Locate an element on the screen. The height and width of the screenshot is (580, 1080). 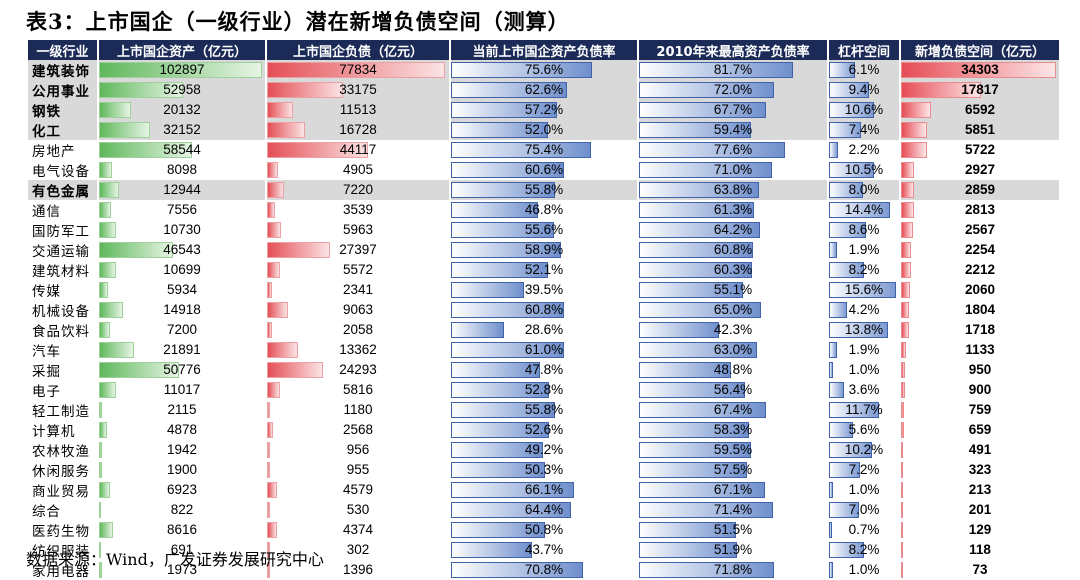
max_ratio-value: 63.8% is located at coordinates (733, 189).